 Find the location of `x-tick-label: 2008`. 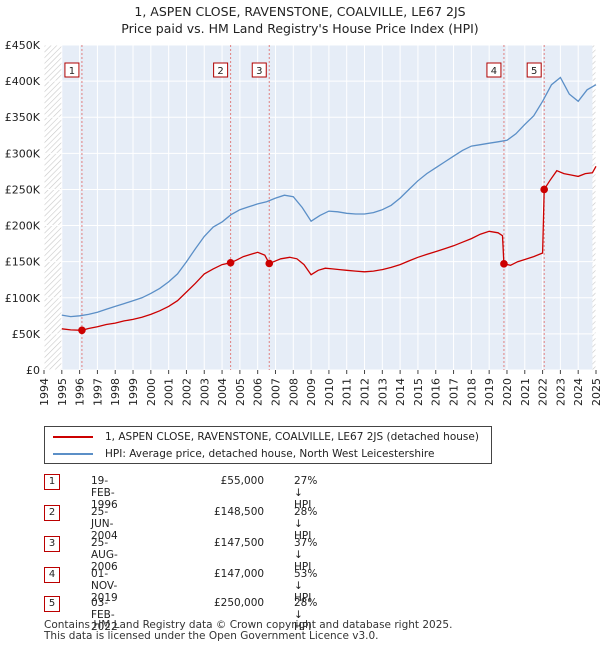

x-tick-label: 2008 is located at coordinates (293, 392).